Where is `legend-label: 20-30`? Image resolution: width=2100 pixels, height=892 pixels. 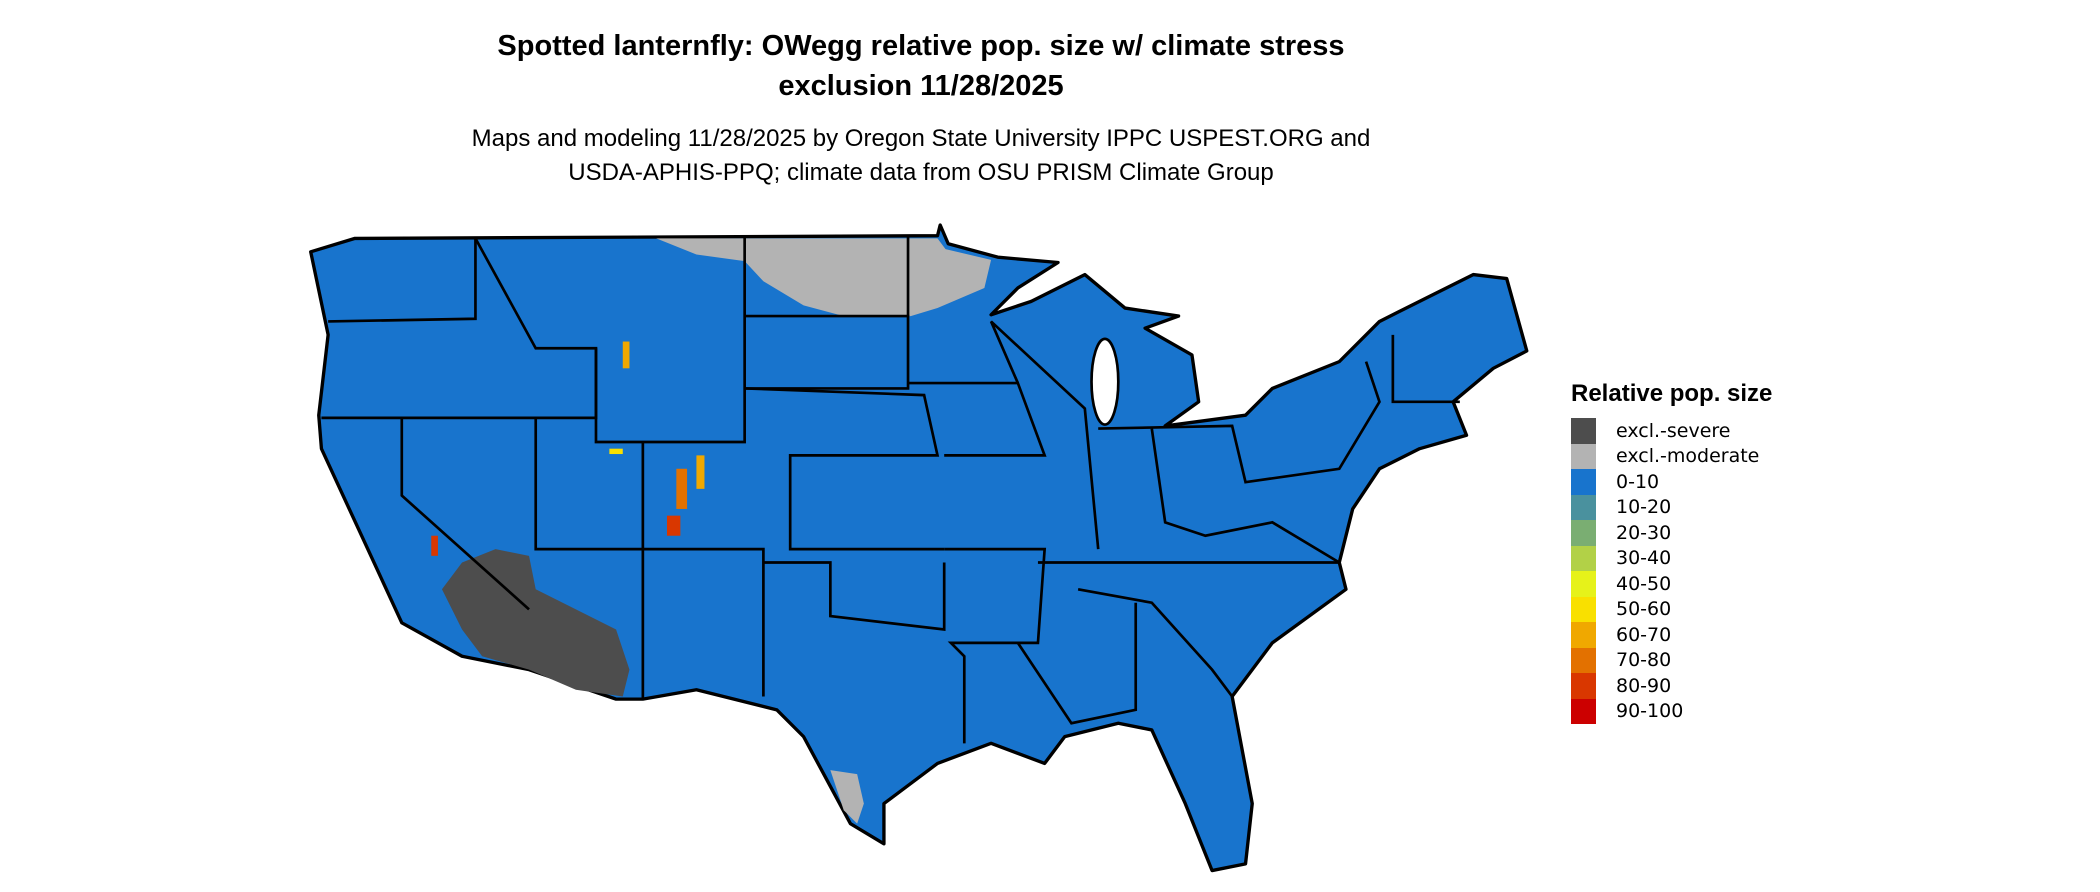 legend-label: 20-30 is located at coordinates (1644, 532).